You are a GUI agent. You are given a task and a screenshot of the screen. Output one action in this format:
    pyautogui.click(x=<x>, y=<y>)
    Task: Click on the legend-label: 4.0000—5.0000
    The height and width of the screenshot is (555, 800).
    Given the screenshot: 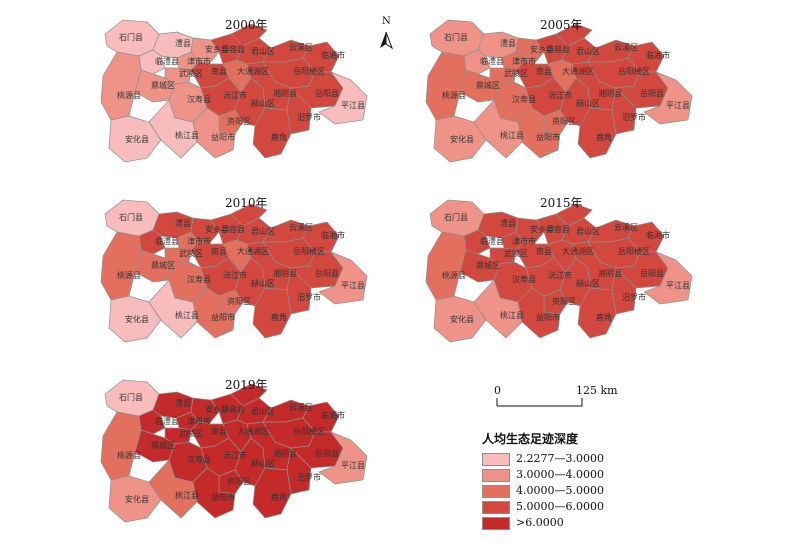 What is the action you would take?
    pyautogui.click(x=560, y=490)
    